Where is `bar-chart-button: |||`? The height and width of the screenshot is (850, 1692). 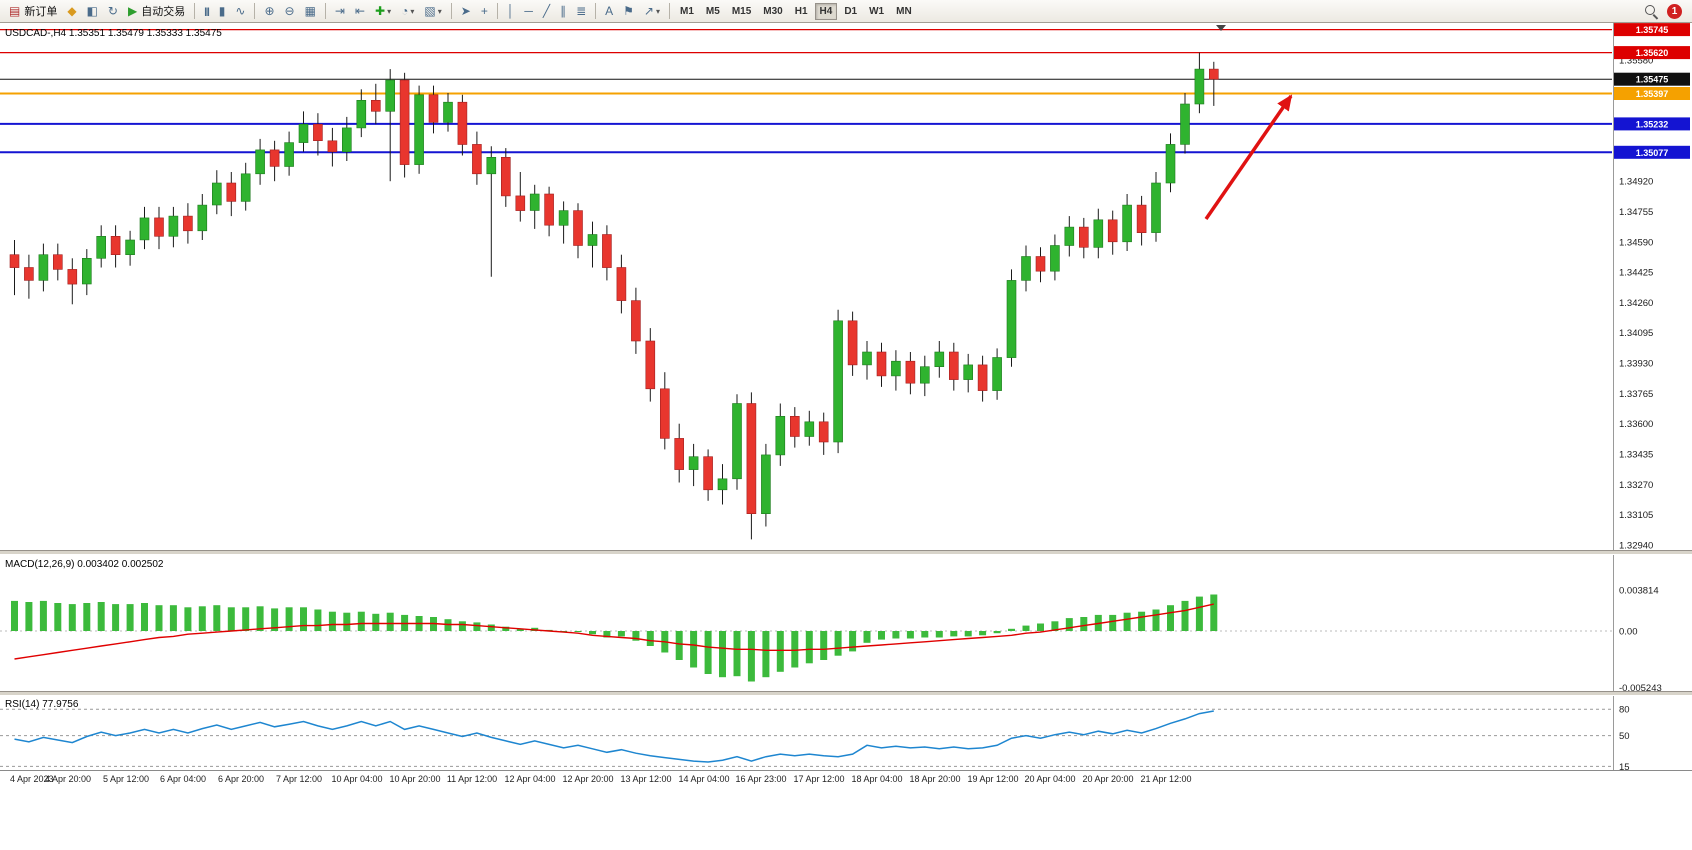 bar-chart-button: ||| is located at coordinates (206, 11).